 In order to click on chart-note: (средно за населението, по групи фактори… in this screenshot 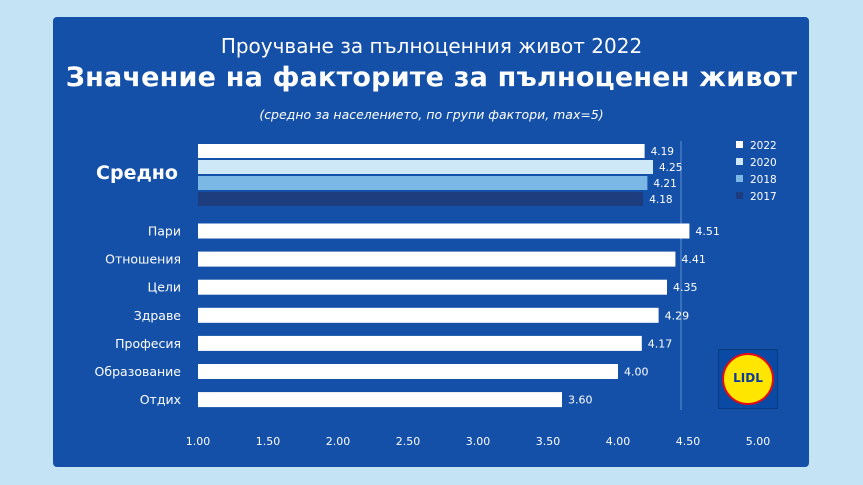, I will do `click(431, 114)`.